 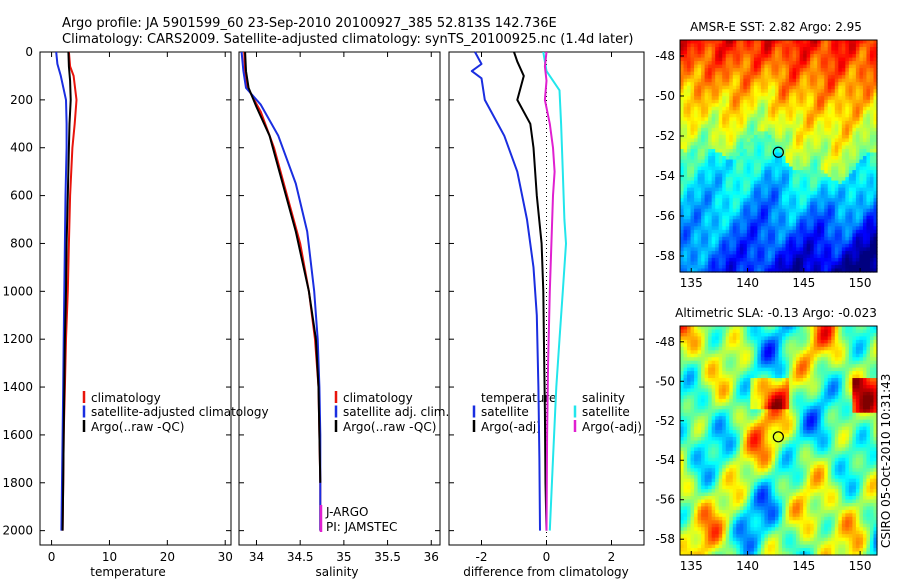 What do you see at coordinates (546, 572) in the screenshot?
I see `difference-xlabel: difference from climatology` at bounding box center [546, 572].